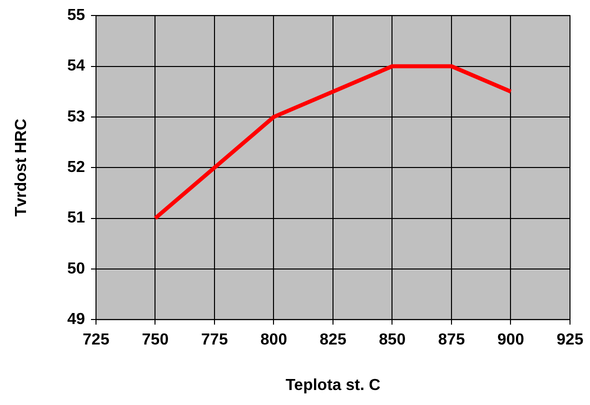 The width and height of the screenshot is (590, 405). Describe the element at coordinates (451, 340) in the screenshot. I see `x-tick-label: 875` at that location.